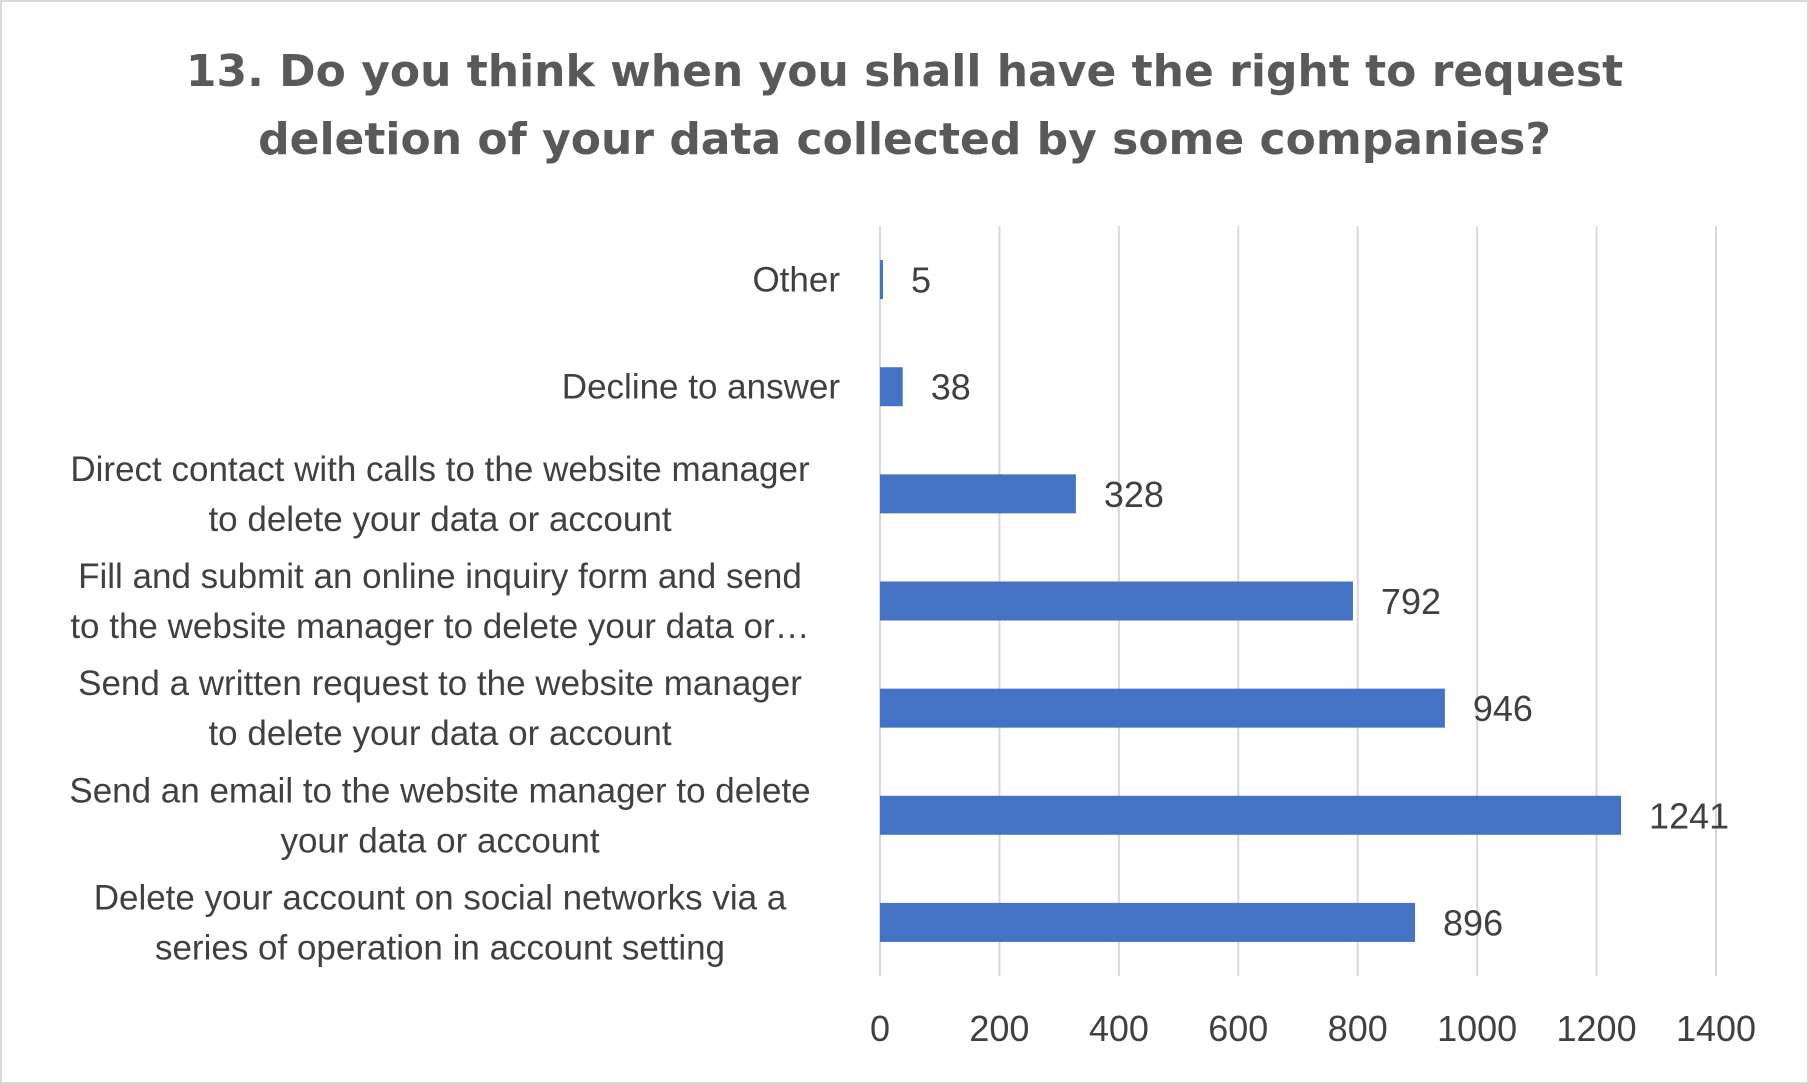 Image resolution: width=1809 pixels, height=1084 pixels. I want to click on x-tick-label-400: 400, so click(1119, 1028).